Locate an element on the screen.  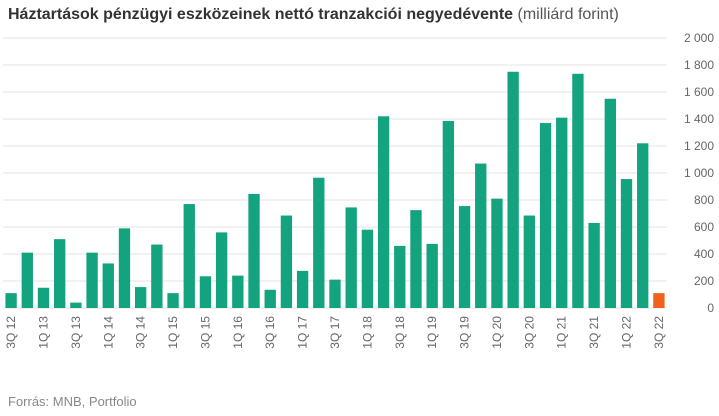
y-tick-label: 1 200 is located at coordinates (699, 146).